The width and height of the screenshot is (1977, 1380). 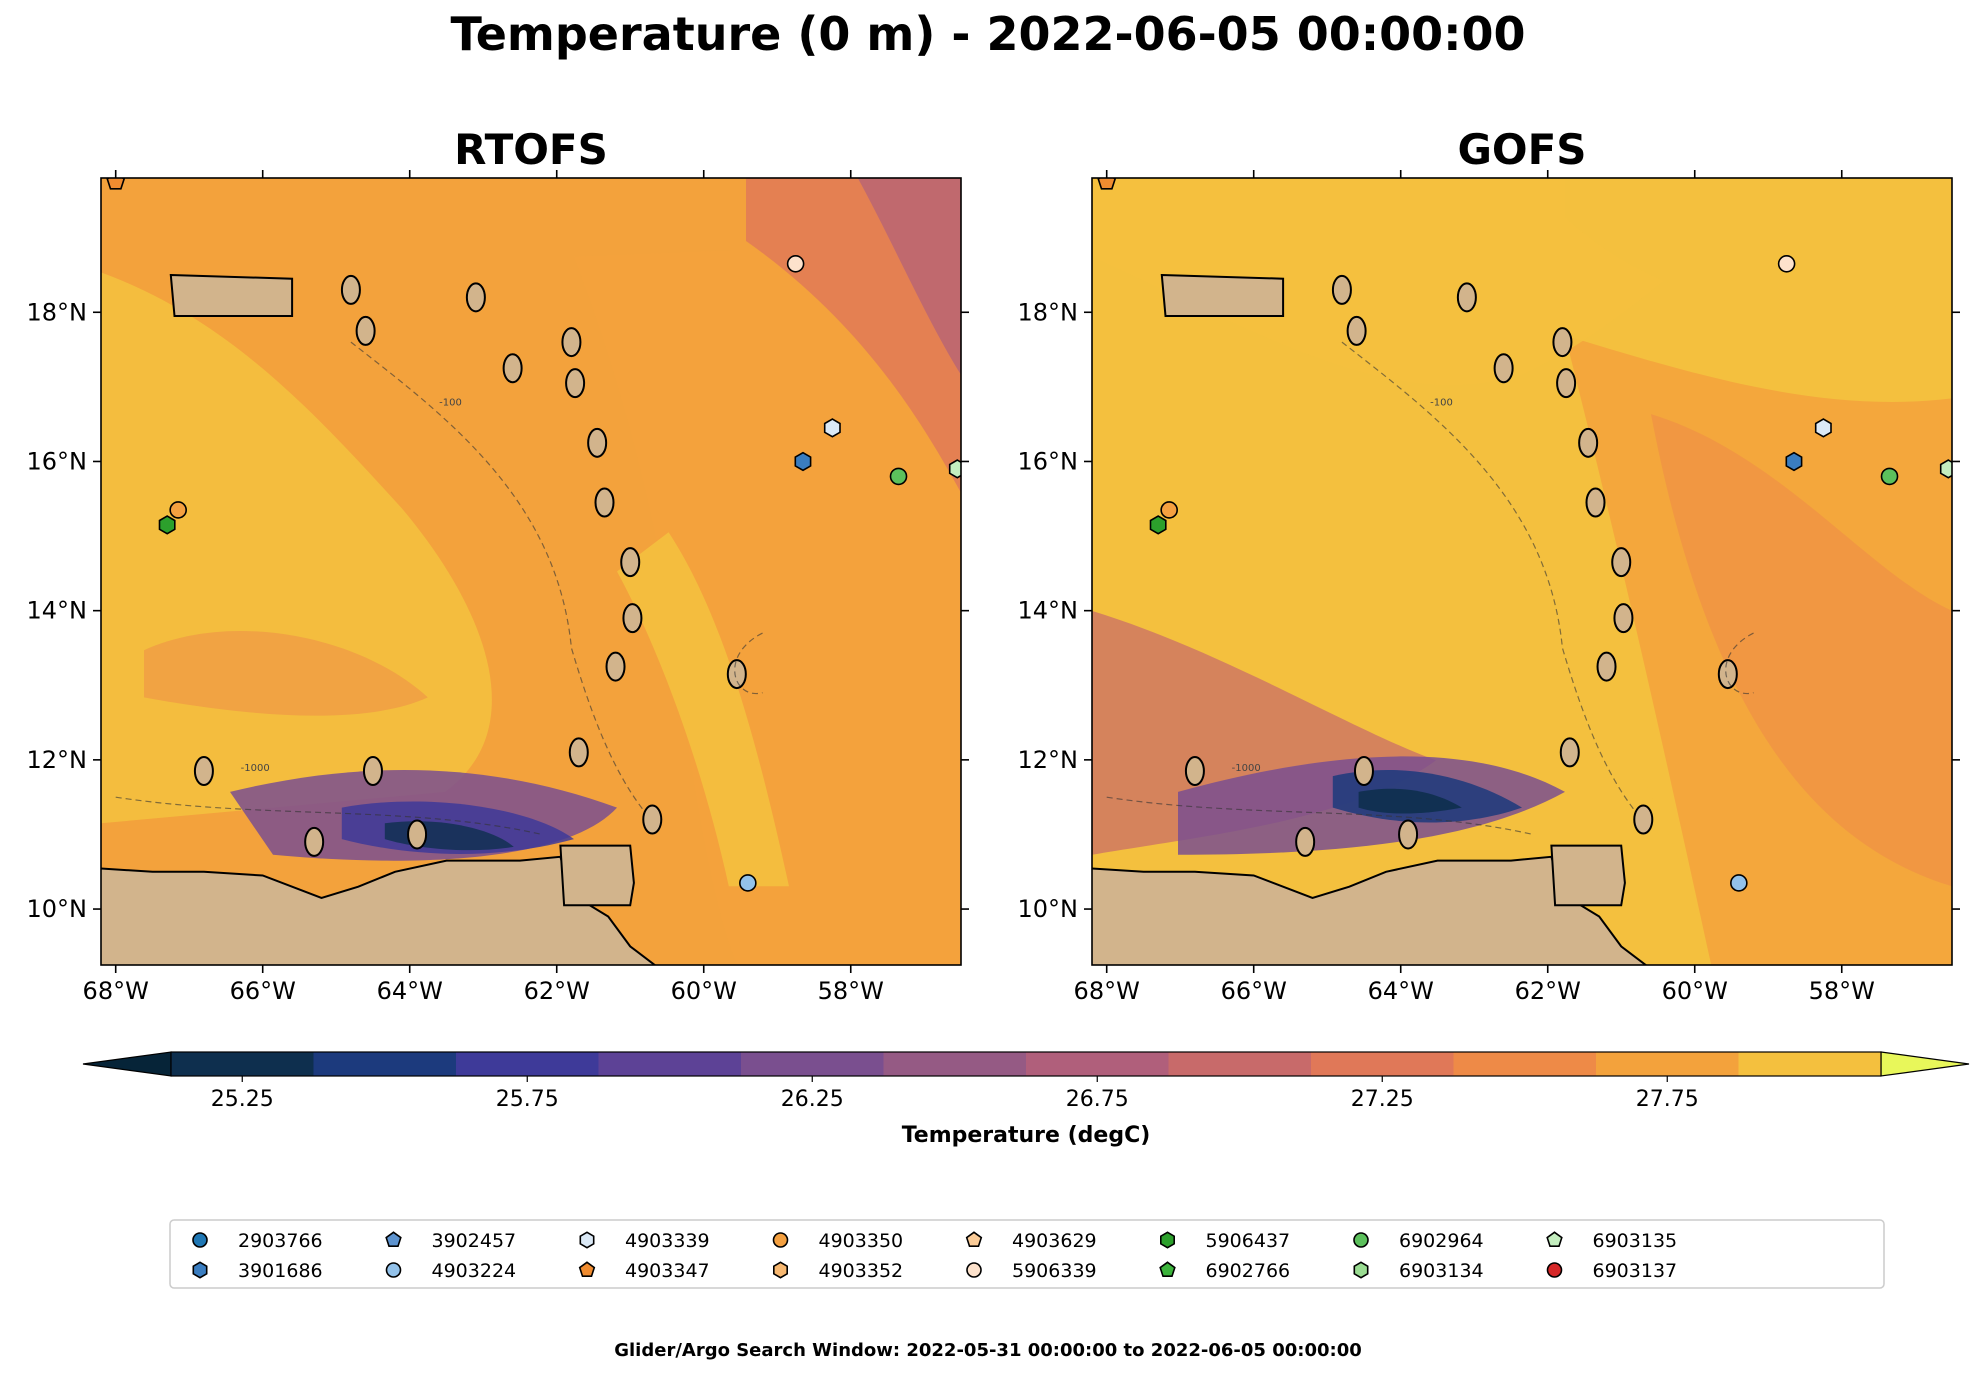 What do you see at coordinates (861, 1271) in the screenshot?
I see `legend-label: 4903352` at bounding box center [861, 1271].